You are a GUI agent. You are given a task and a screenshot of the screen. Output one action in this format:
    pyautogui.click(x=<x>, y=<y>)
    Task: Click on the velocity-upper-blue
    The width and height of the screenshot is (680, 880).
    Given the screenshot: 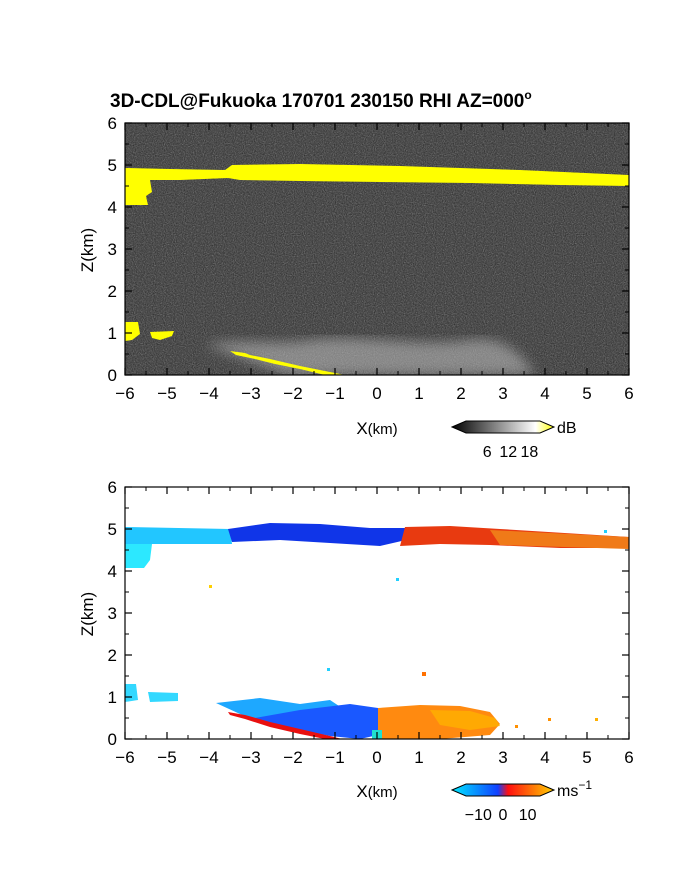 What is the action you would take?
    pyautogui.click(x=319, y=534)
    